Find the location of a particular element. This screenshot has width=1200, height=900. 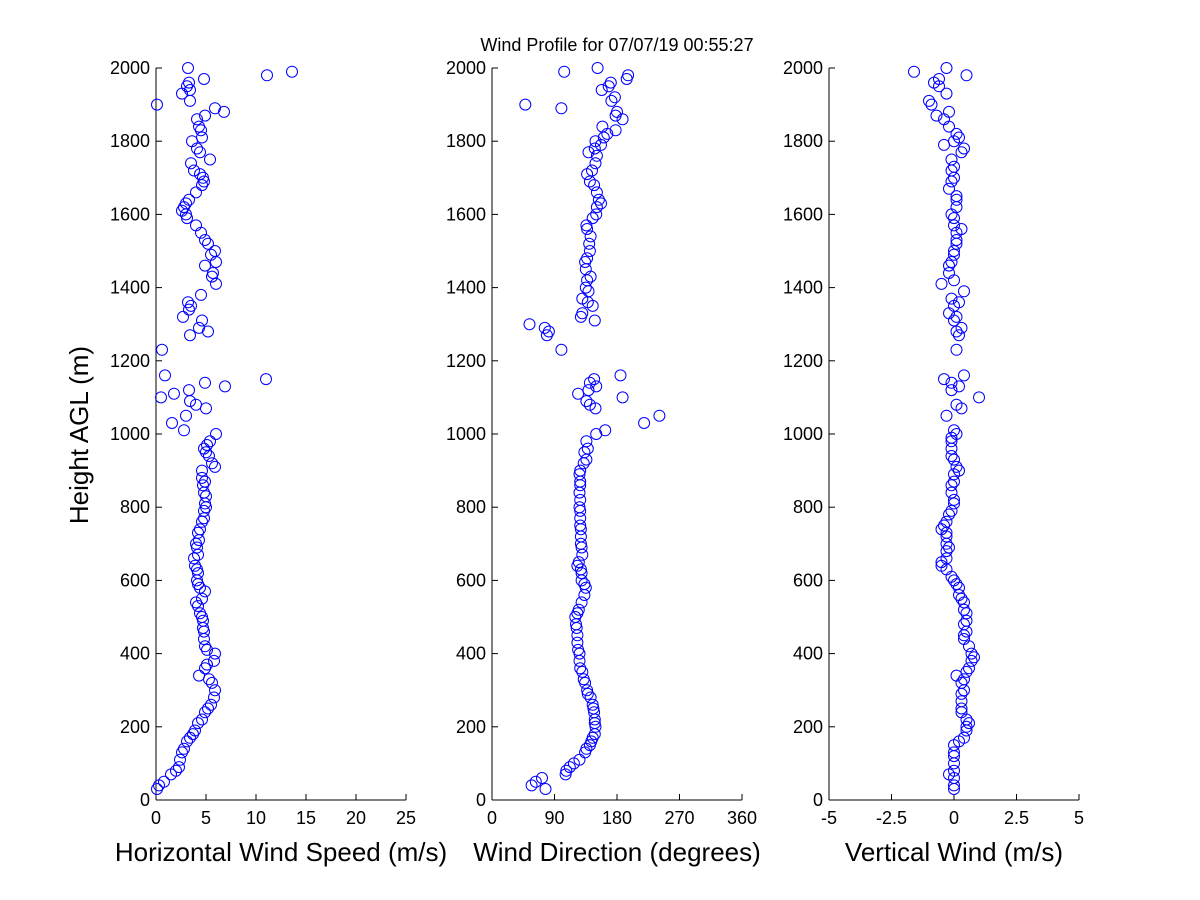

x-tick-label: 90 is located at coordinates (554, 818).